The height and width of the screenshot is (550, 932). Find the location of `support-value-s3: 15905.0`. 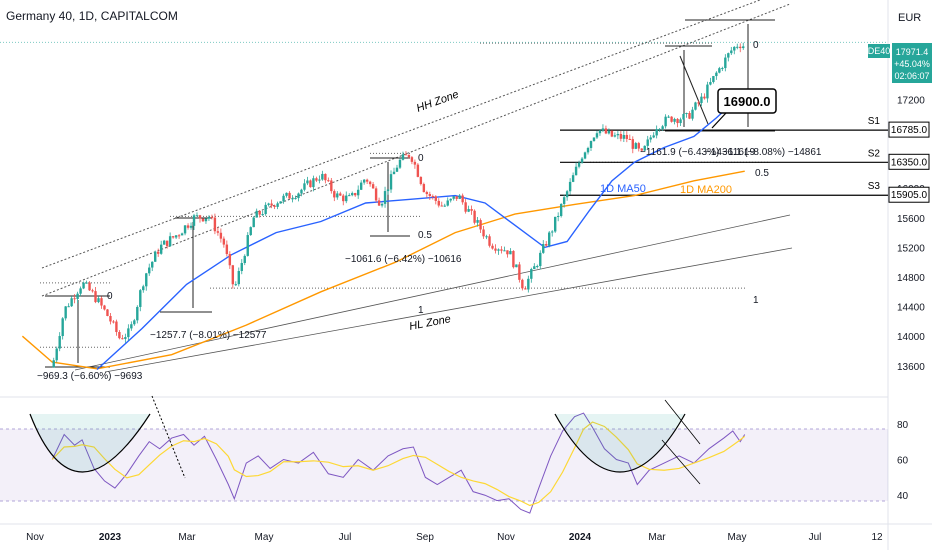

support-value-s3: 15905.0 is located at coordinates (909, 195).